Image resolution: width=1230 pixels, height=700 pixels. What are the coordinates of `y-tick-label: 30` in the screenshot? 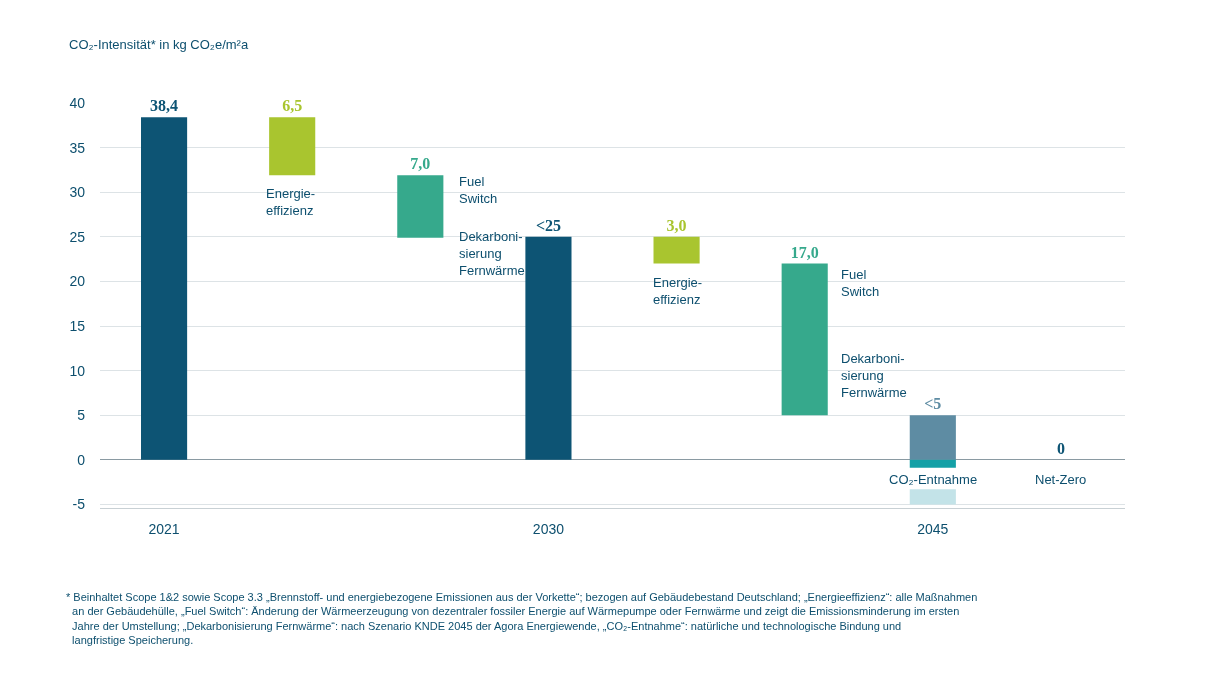 It's located at (77, 192).